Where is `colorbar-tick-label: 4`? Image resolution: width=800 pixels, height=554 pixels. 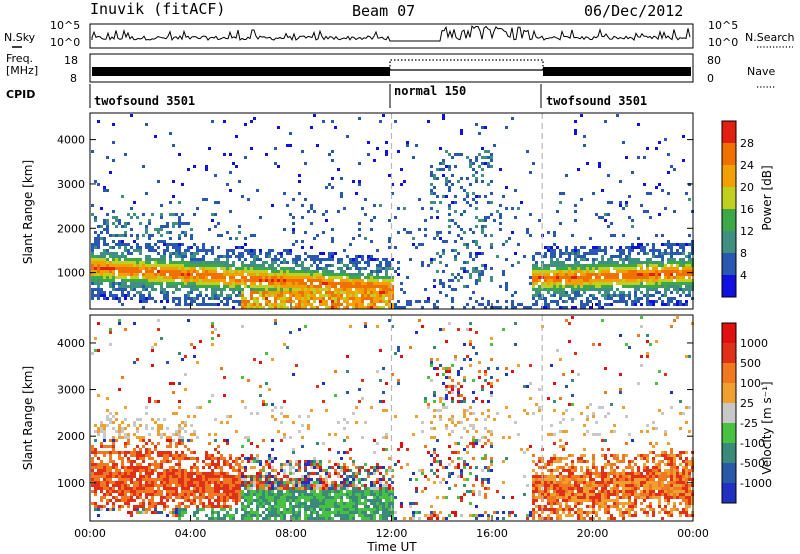 colorbar-tick-label: 4 is located at coordinates (743, 275).